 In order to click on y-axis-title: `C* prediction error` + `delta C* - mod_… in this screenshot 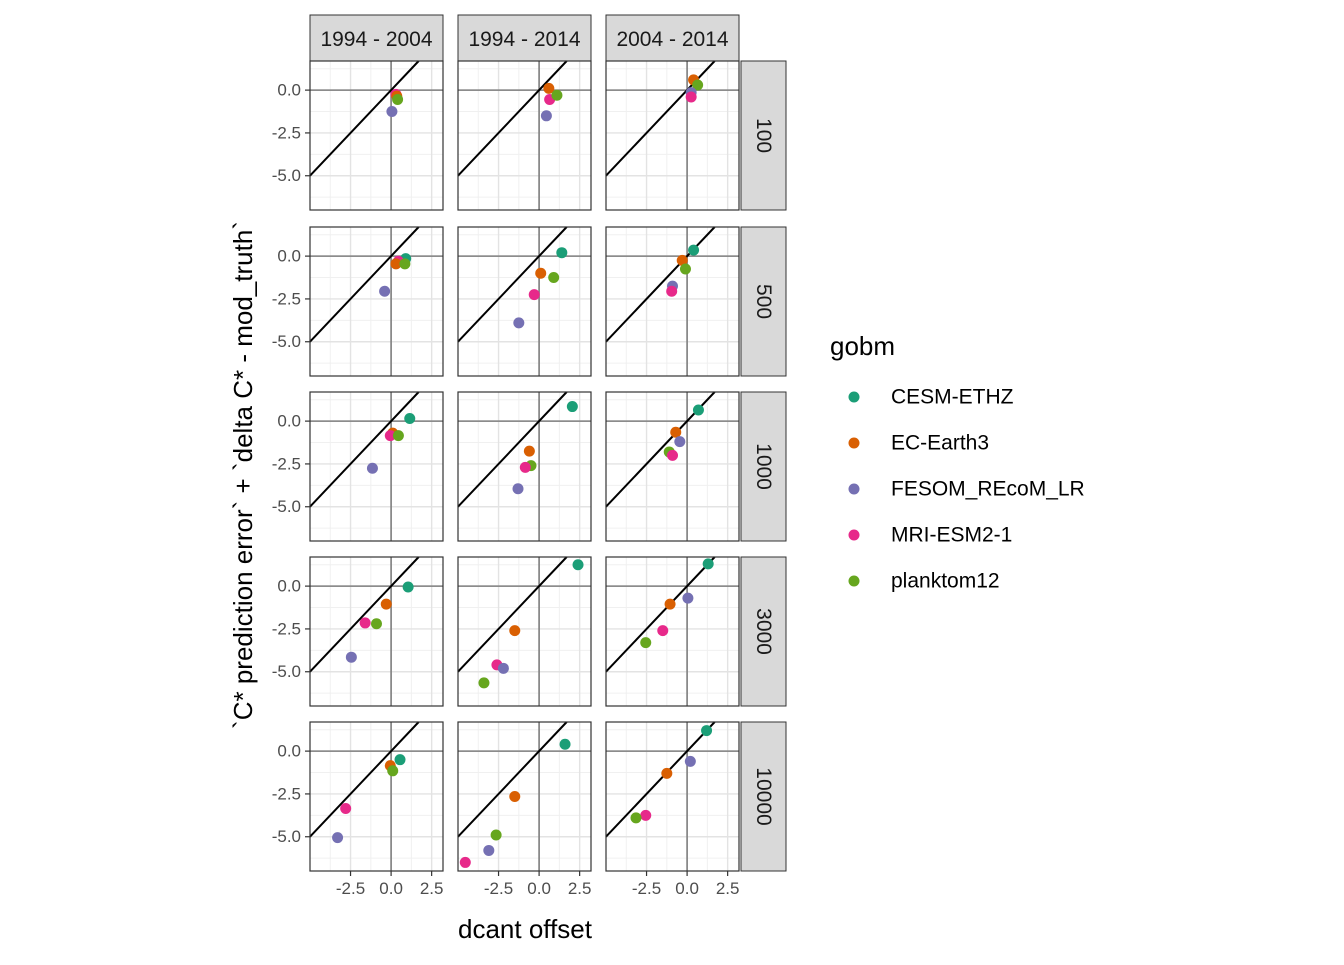, I will do `click(243, 475)`.